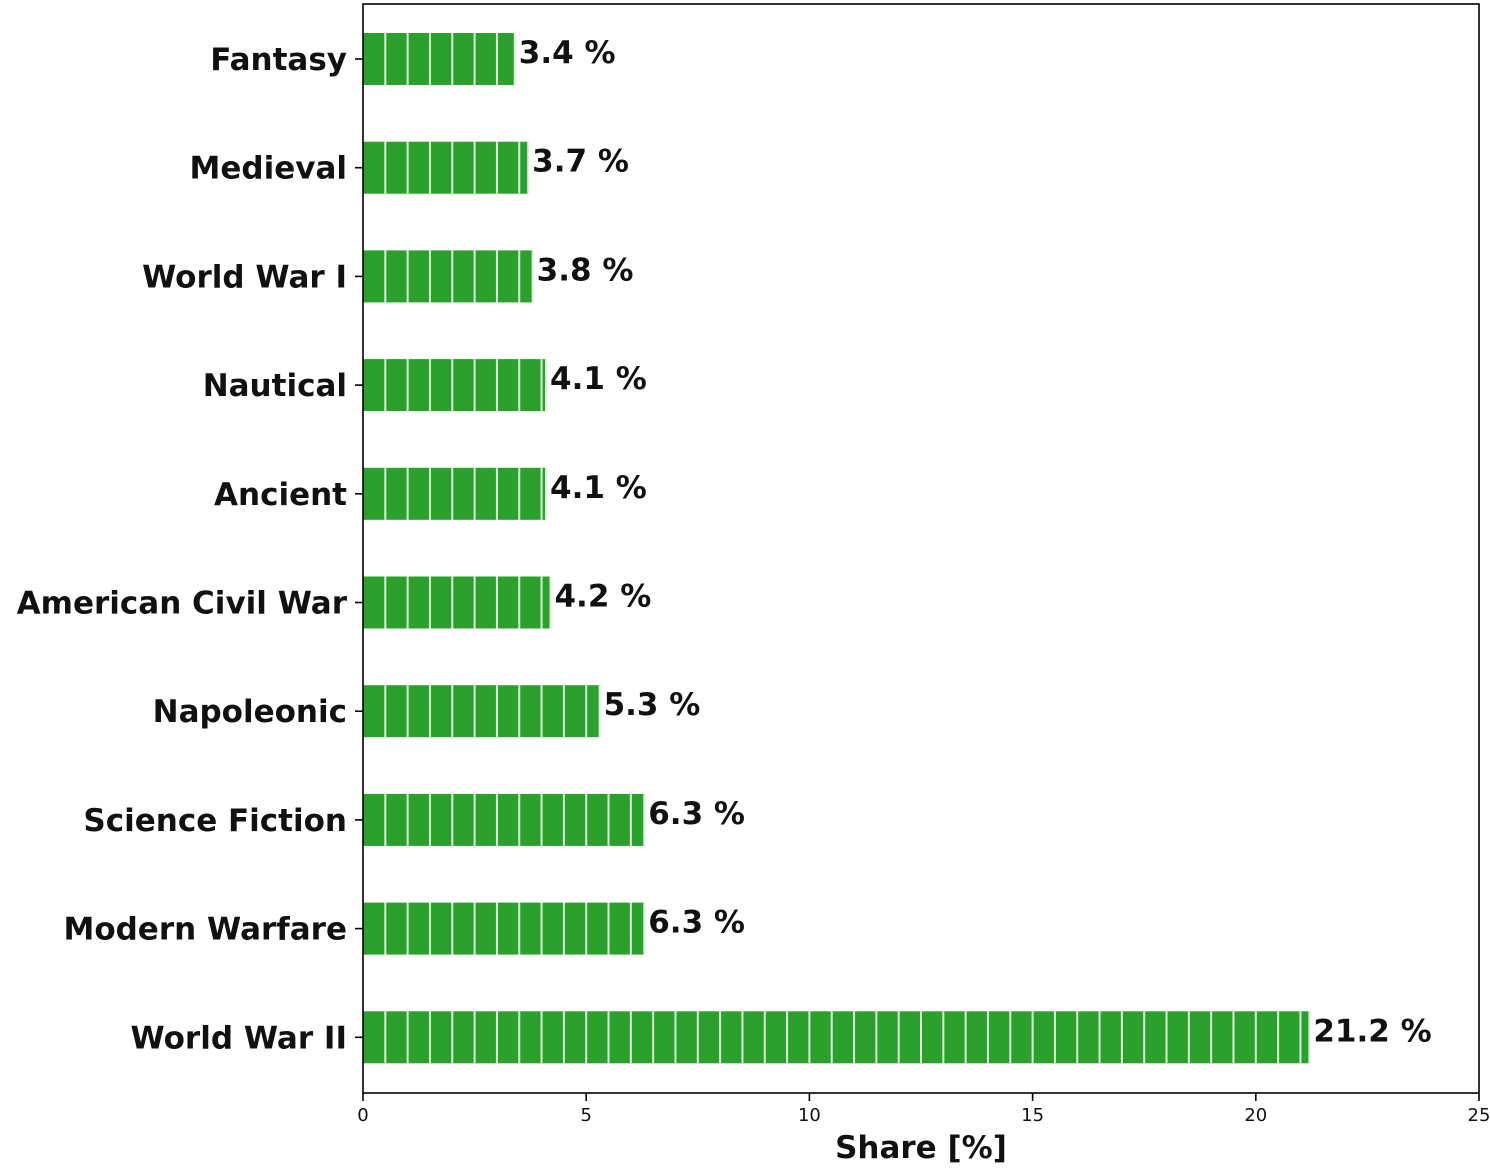 This screenshot has height=1174, width=1490. Describe the element at coordinates (696, 814) in the screenshot. I see `value-label-science-fiction: 6.3 %` at that location.